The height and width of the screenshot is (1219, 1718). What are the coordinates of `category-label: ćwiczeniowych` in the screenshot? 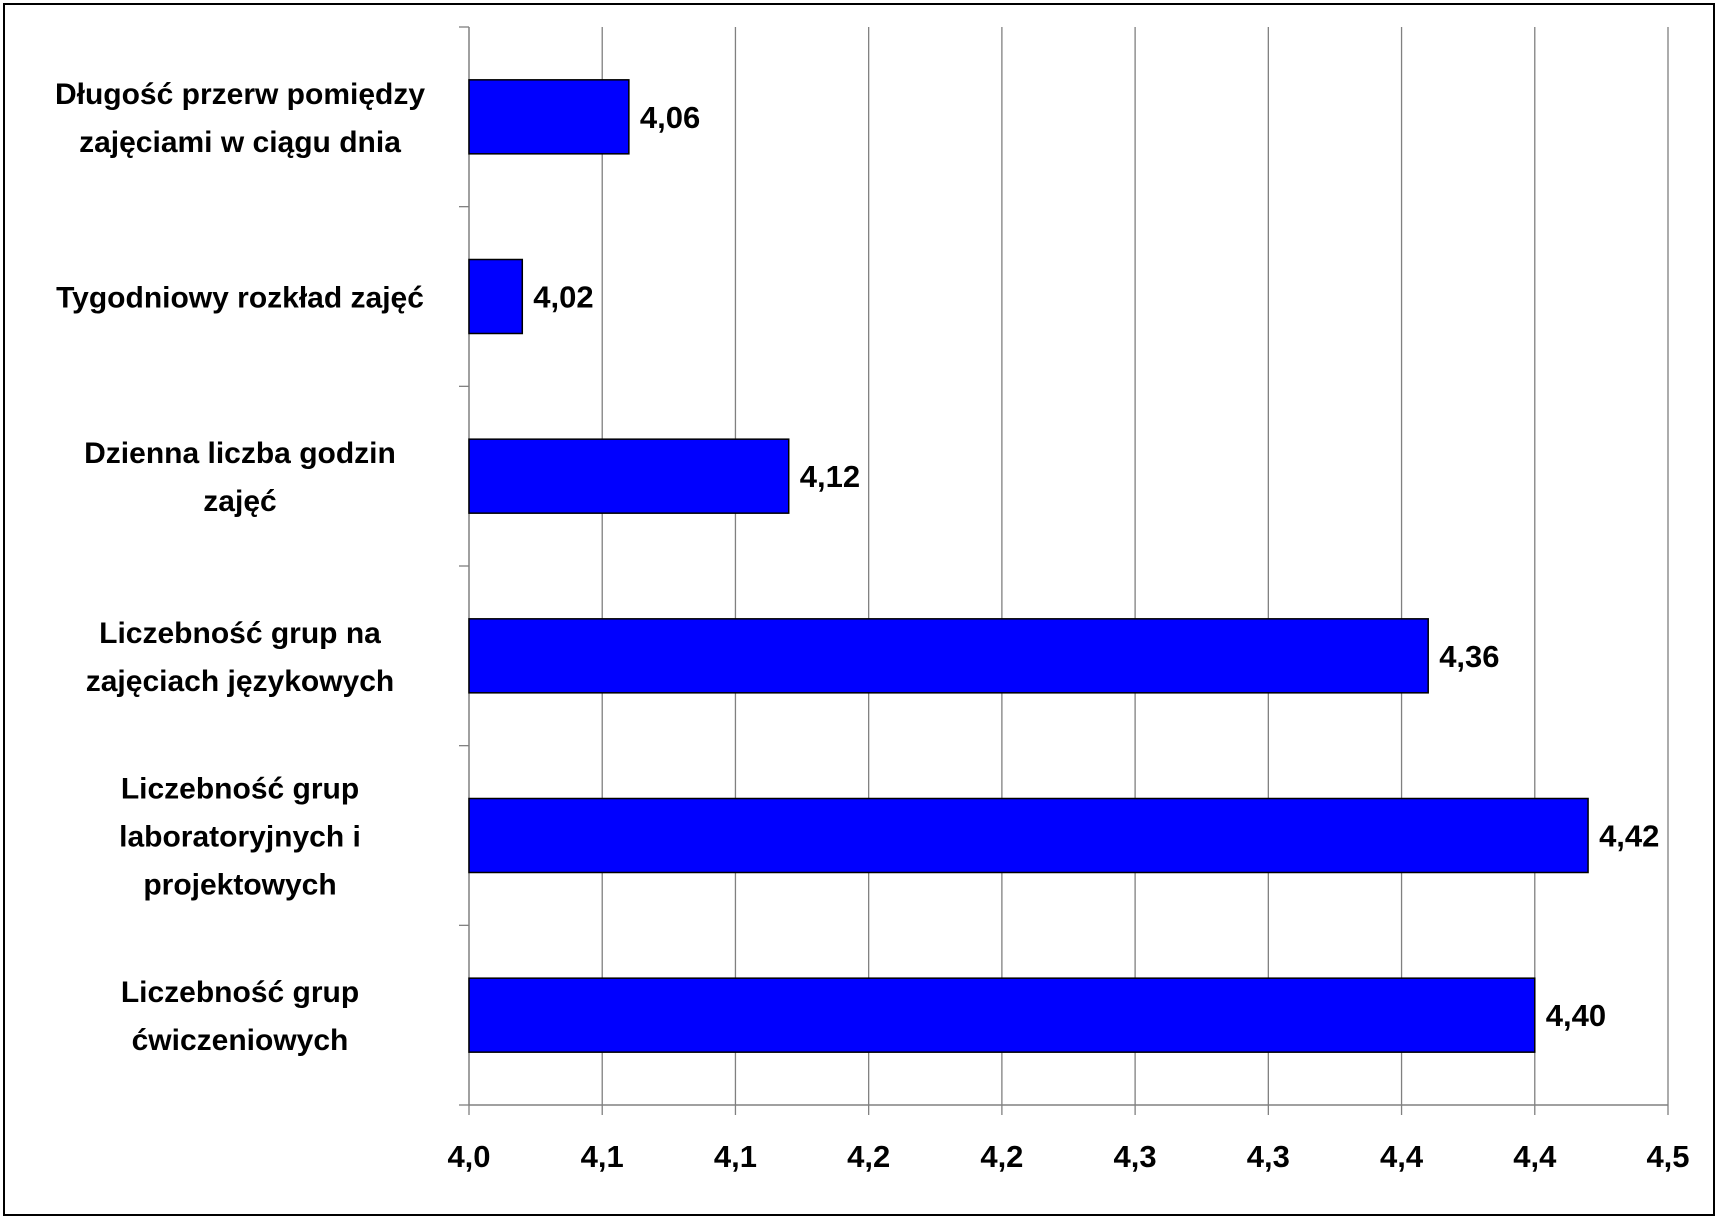 It's located at (240, 1040).